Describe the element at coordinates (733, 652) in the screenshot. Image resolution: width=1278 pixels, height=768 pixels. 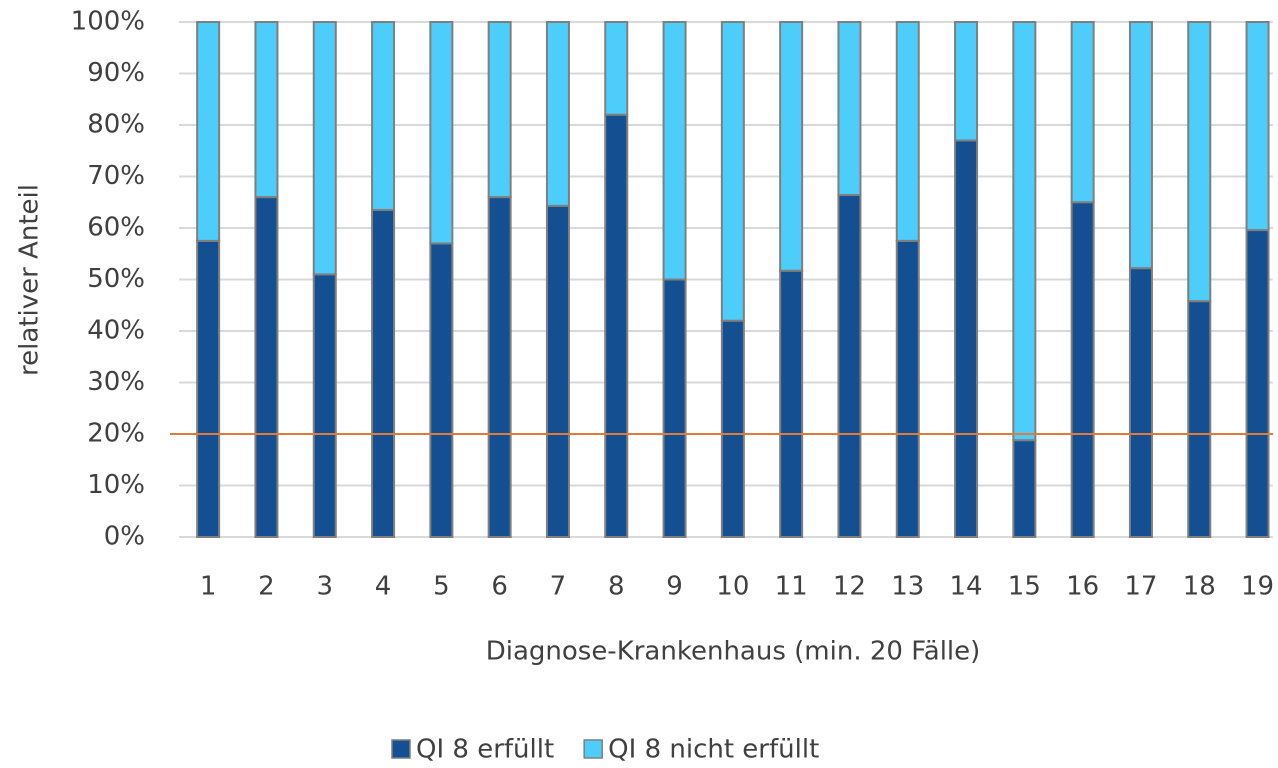
I see `x-axis-title: Diagnose-Krankenhaus (min. 20 Fälle)` at that location.